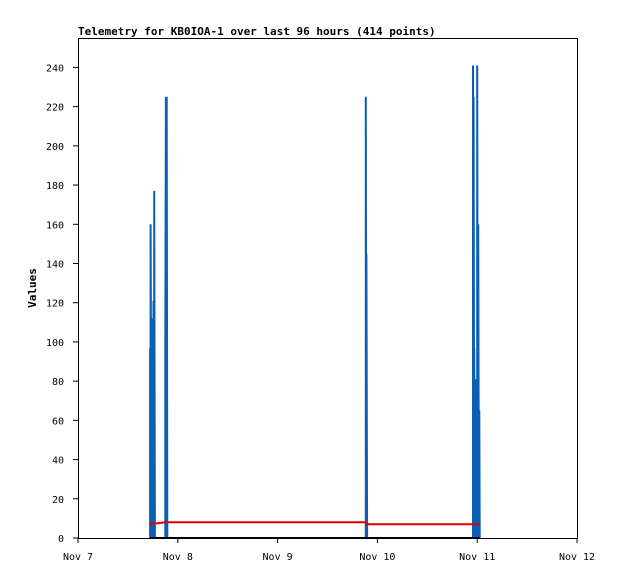  Describe the element at coordinates (577, 557) in the screenshot. I see `x-tick-label: Nov 12` at that location.